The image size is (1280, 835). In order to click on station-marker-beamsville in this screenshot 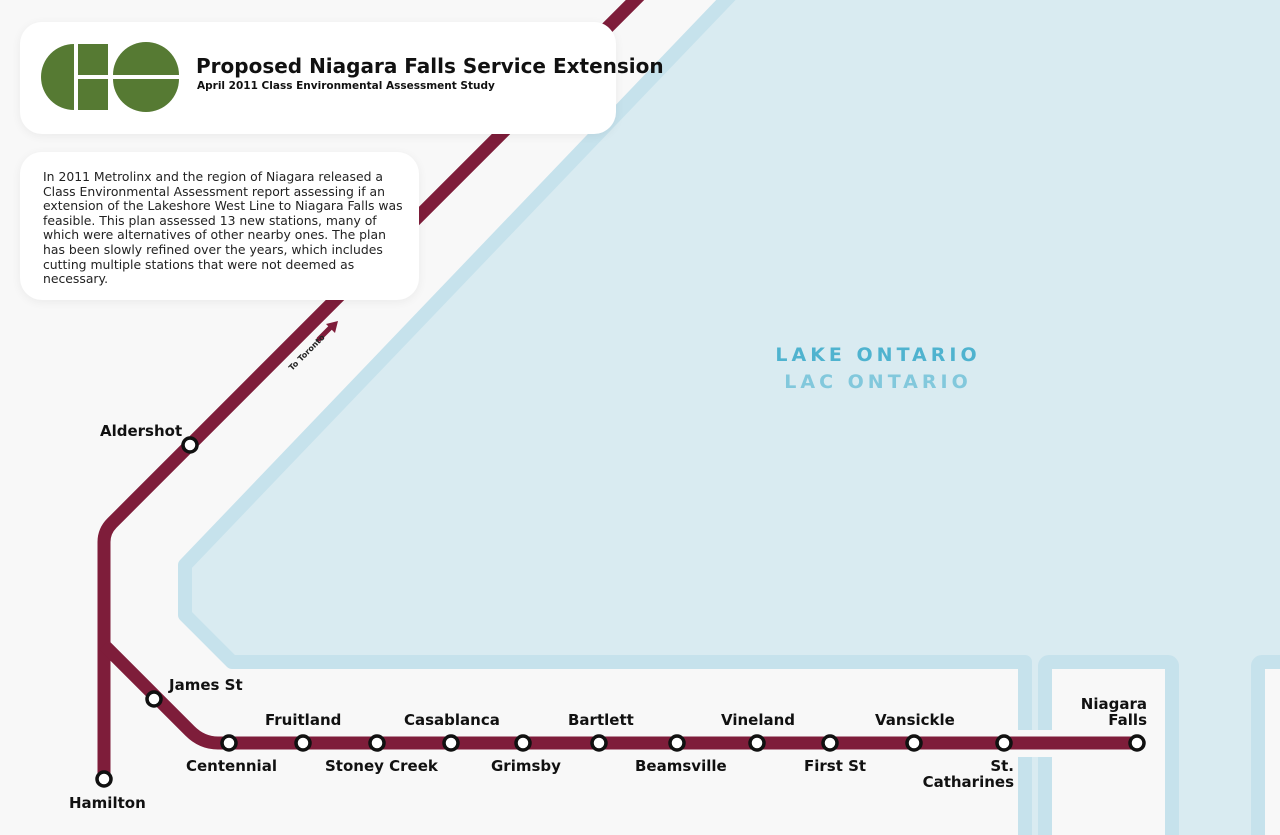, I will do `click(677, 743)`.